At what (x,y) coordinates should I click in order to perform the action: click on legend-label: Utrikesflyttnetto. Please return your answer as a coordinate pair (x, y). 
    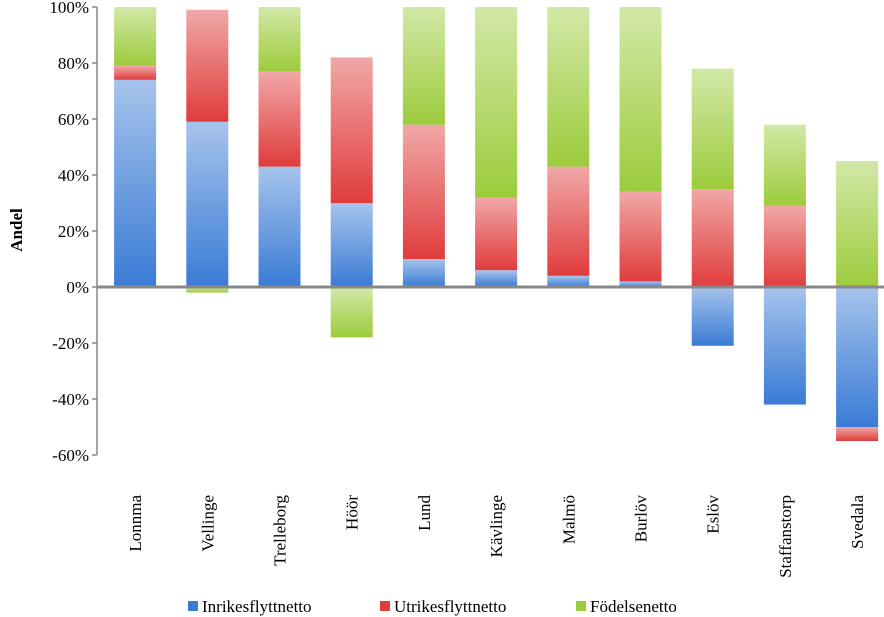
    Looking at the image, I should click on (450, 606).